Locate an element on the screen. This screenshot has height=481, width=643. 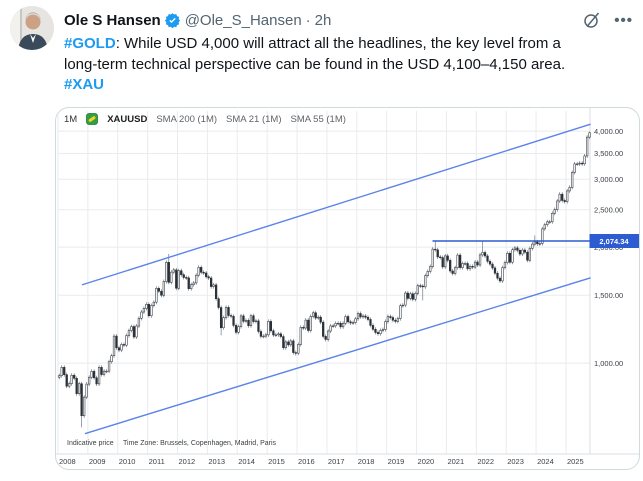
avatar is located at coordinates (32, 28).